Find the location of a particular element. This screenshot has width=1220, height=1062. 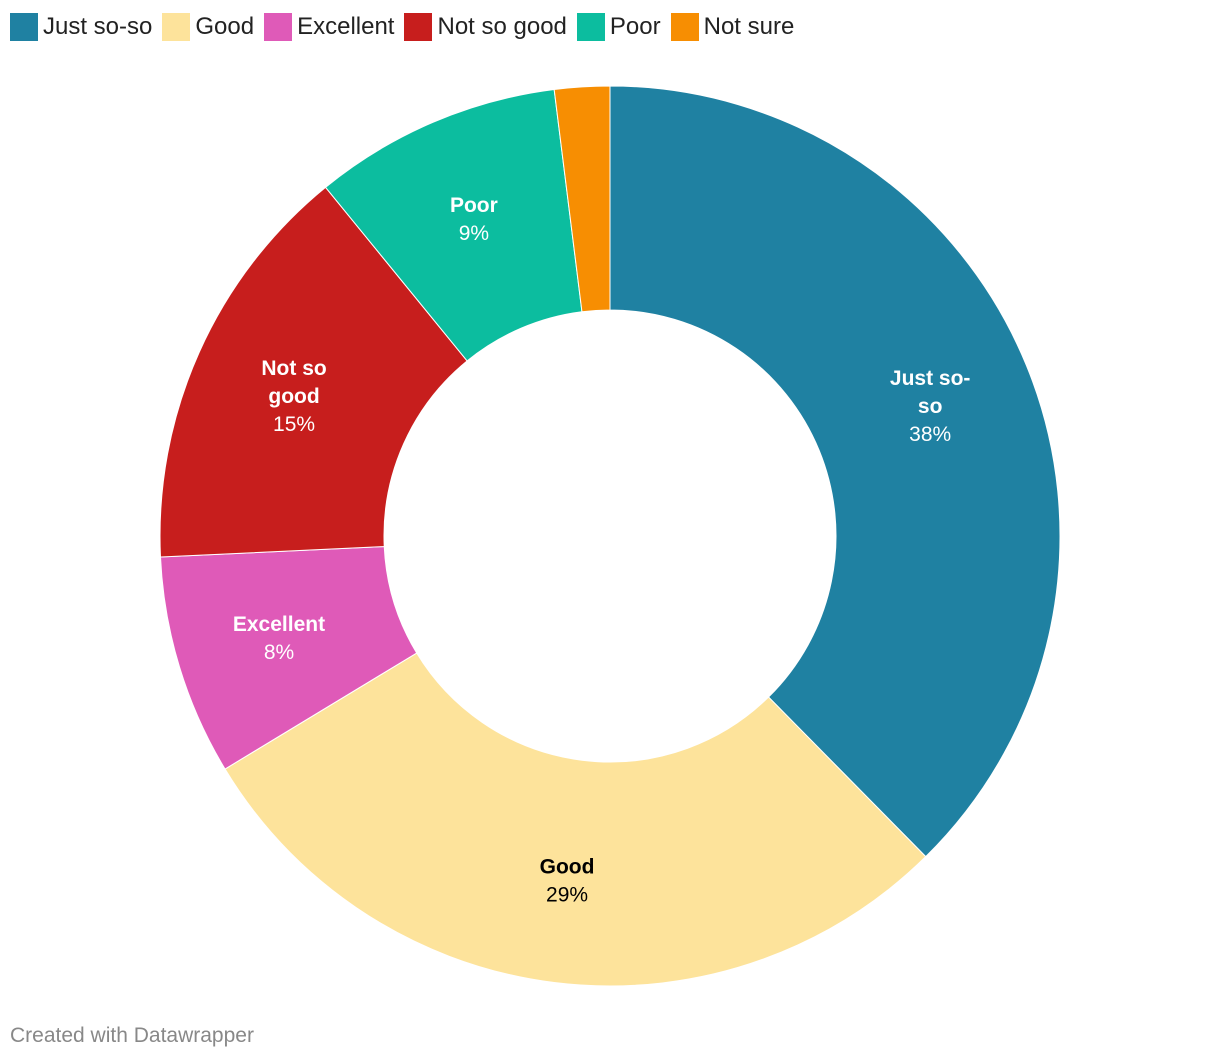

legend-item: Just so-so is located at coordinates (81, 27).